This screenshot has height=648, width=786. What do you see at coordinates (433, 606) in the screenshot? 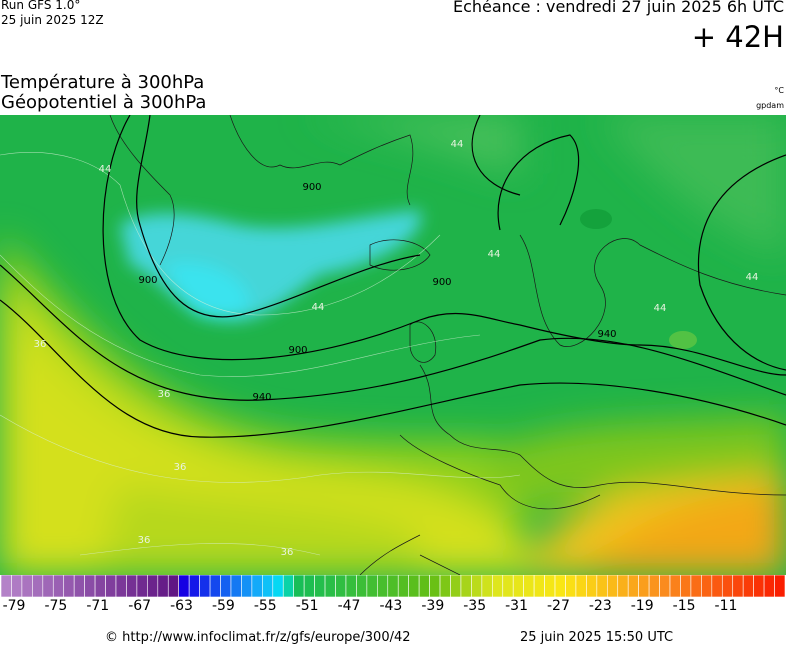
I see `colorbar-tick-label: -39` at bounding box center [433, 606].